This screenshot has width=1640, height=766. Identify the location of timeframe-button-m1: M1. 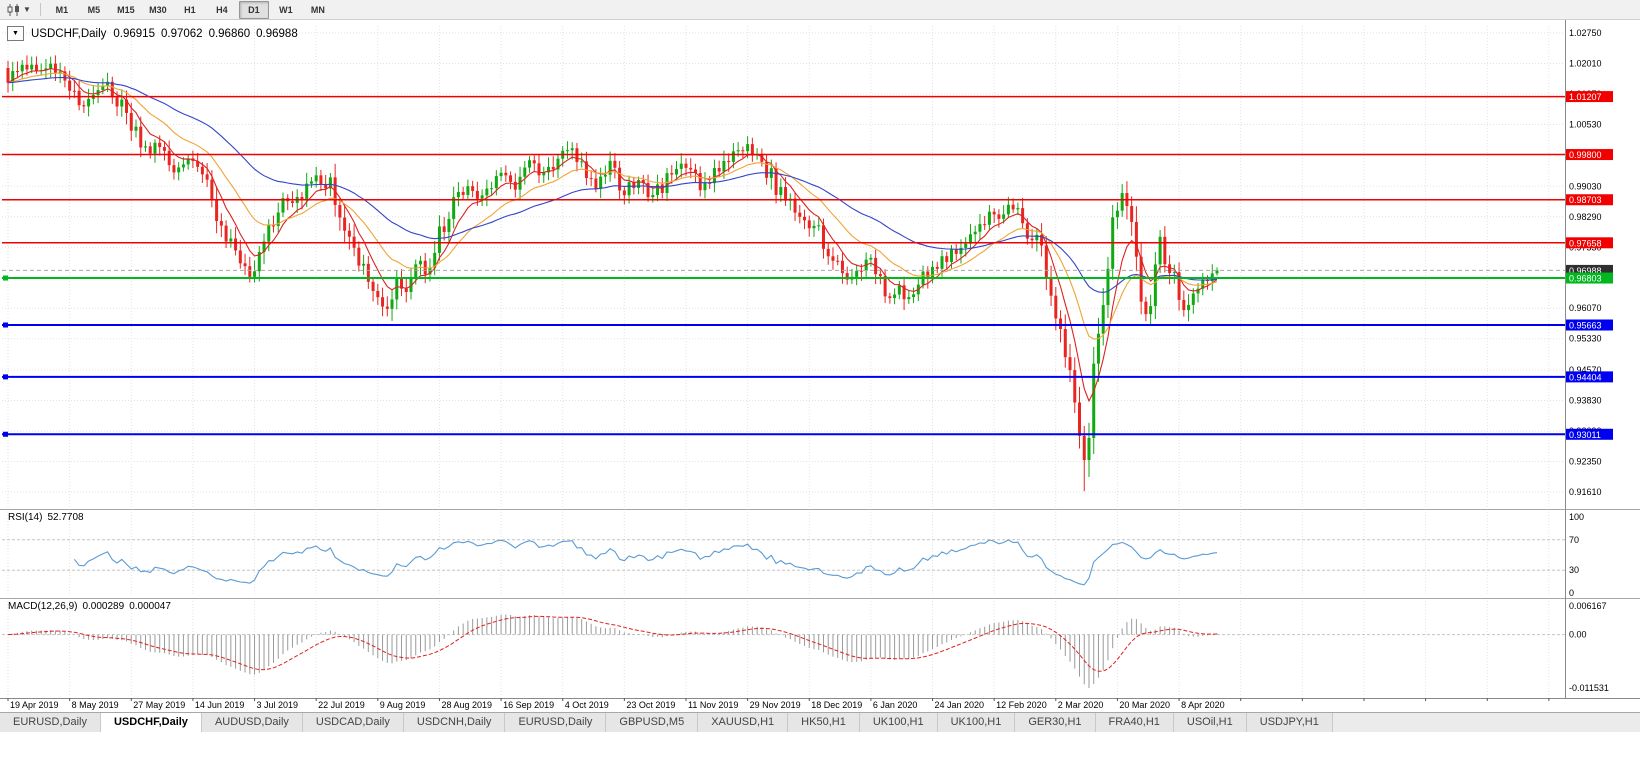
(62, 9).